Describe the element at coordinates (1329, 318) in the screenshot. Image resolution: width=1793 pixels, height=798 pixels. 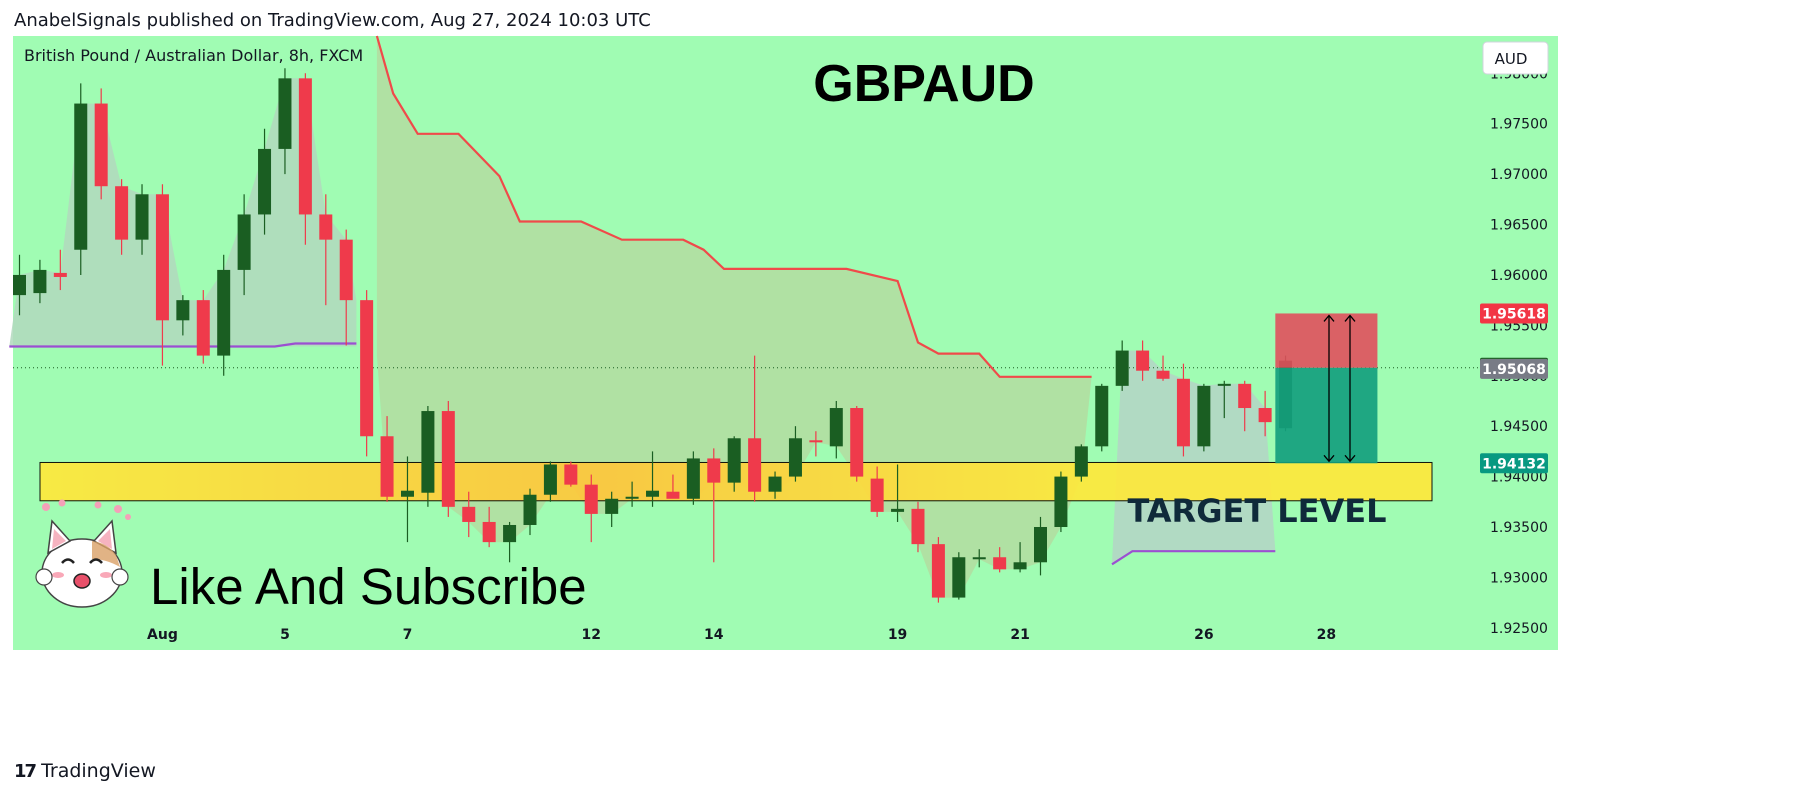
I see `arrow-head-up` at that location.